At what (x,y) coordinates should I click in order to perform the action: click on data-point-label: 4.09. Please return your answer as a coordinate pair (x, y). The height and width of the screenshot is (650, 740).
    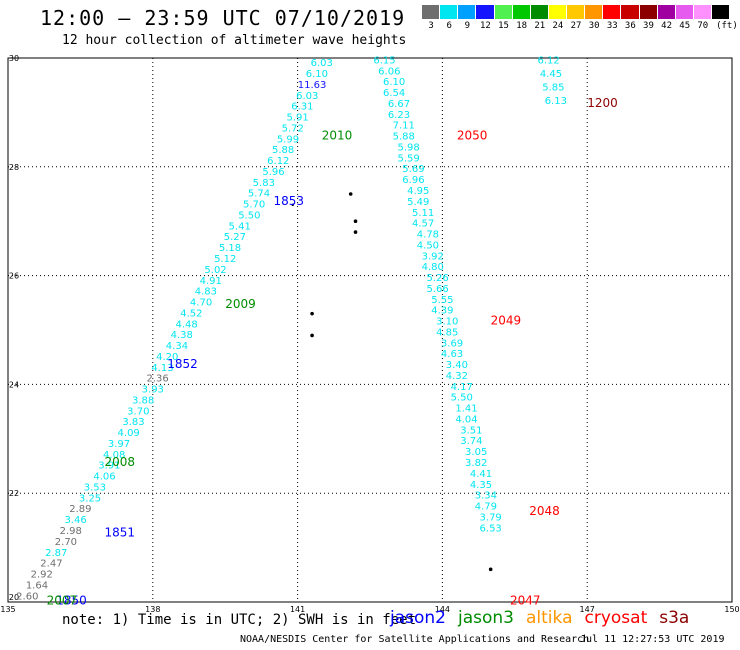
    Looking at the image, I should click on (129, 433).